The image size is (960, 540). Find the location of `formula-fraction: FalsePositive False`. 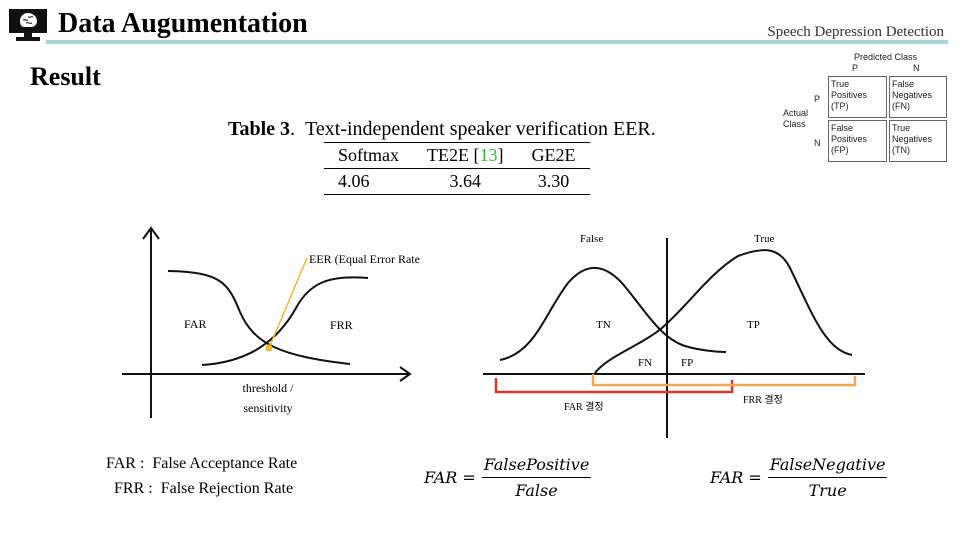

formula-fraction: FalsePositive False is located at coordinates (536, 477).